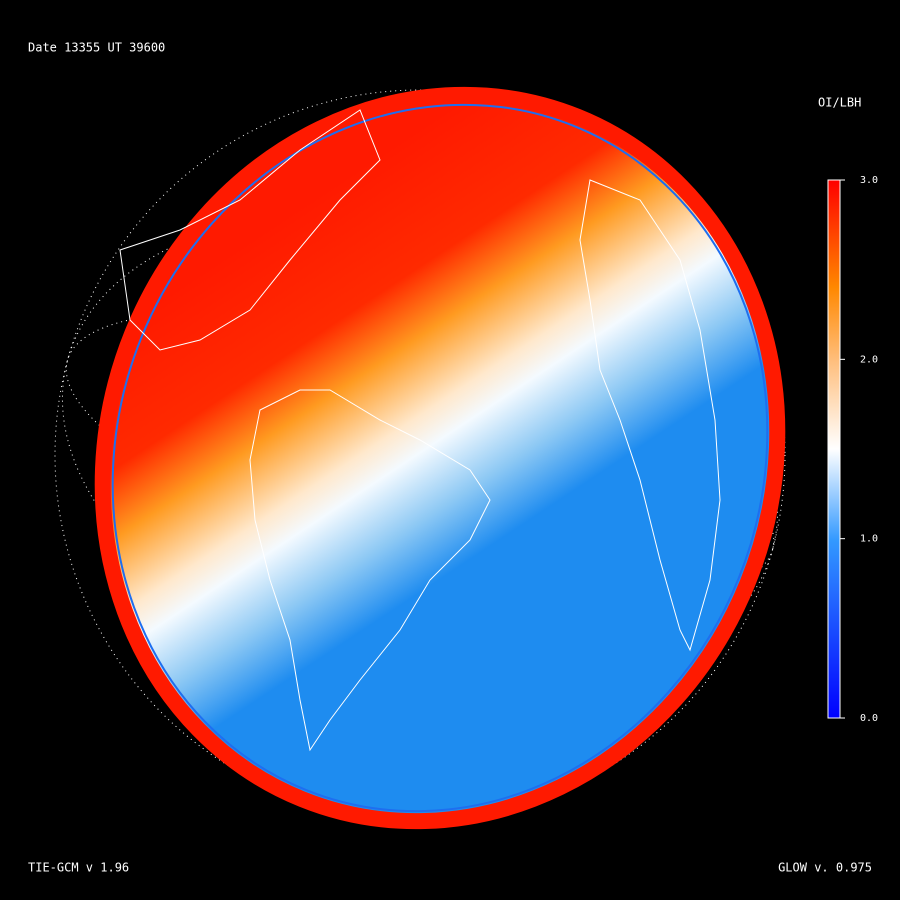  I want to click on colorbar, so click(834, 449).